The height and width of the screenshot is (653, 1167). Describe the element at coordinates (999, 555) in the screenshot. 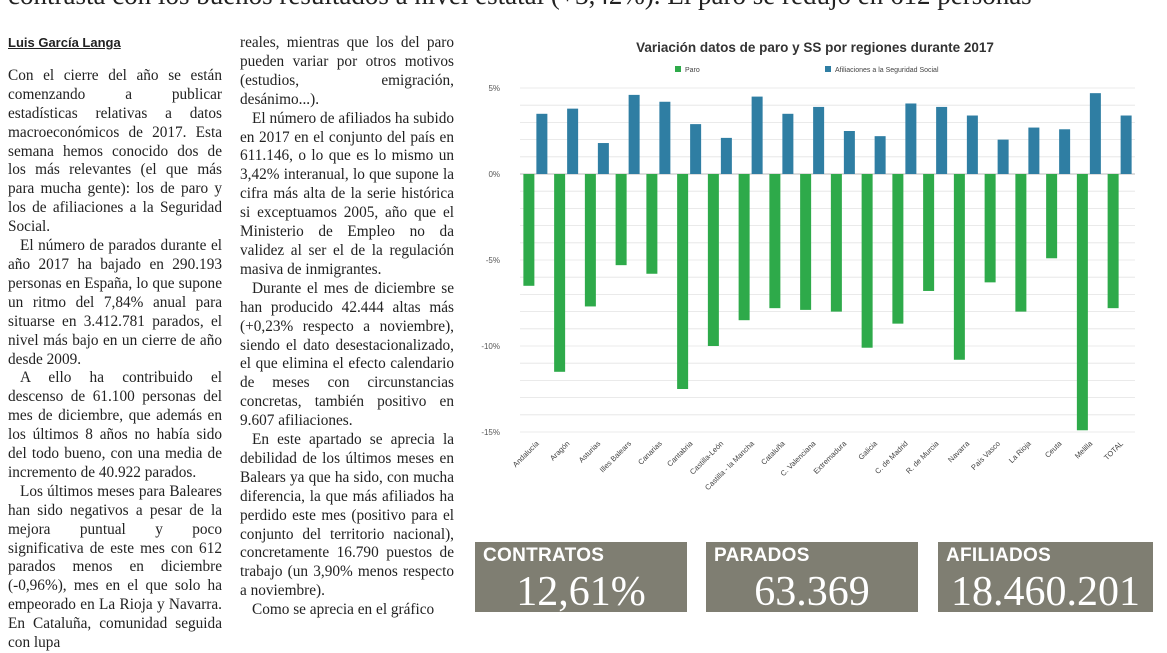

I see `stat-label: AFILIADOS` at that location.